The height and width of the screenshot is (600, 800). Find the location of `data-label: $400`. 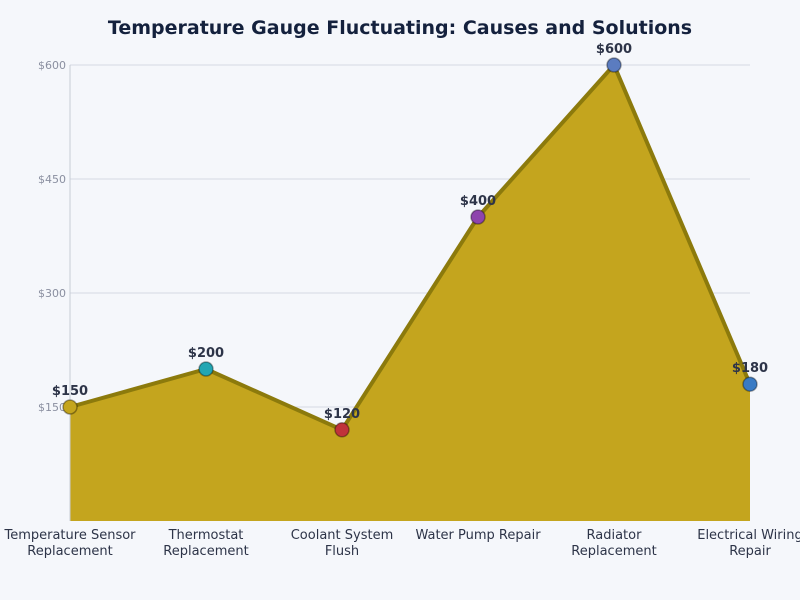

data-label: $400 is located at coordinates (478, 201).